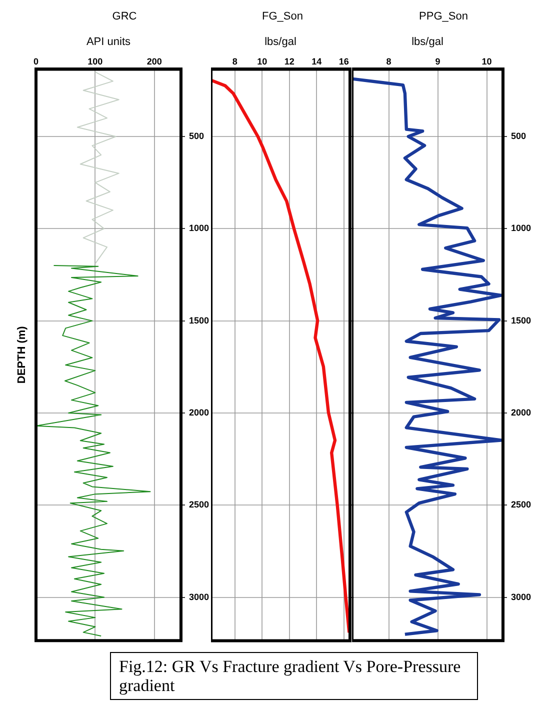 This screenshot has width=535, height=711. I want to click on x-tick-label: 14, so click(317, 61).